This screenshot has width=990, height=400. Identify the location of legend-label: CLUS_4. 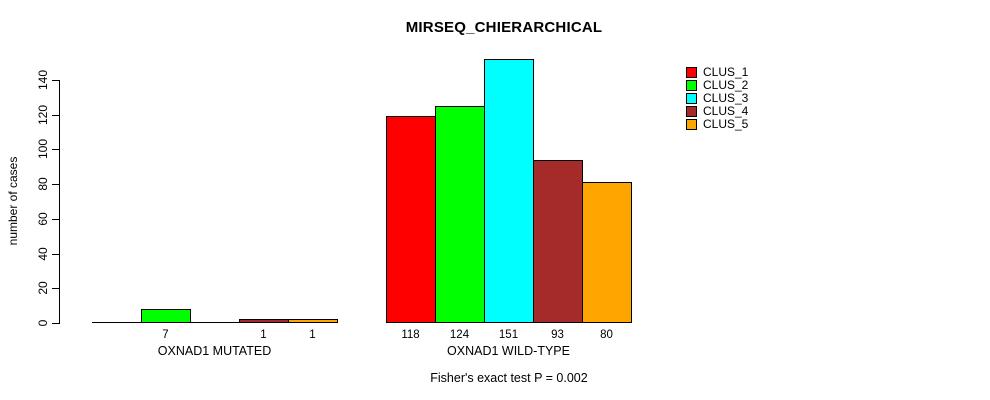
(726, 111).